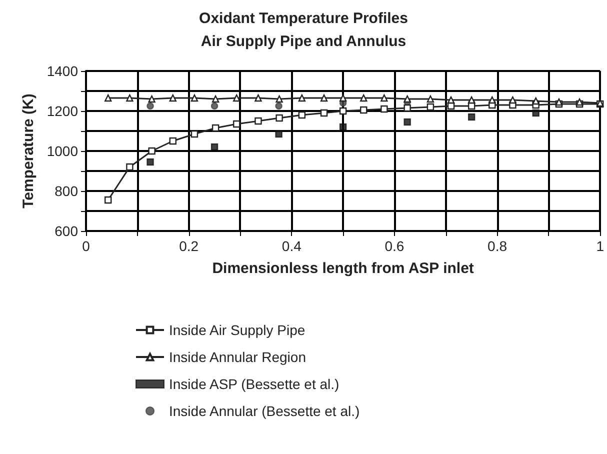 The height and width of the screenshot is (454, 607). I want to click on y-axis-title: Temperature (K), so click(28, 151).